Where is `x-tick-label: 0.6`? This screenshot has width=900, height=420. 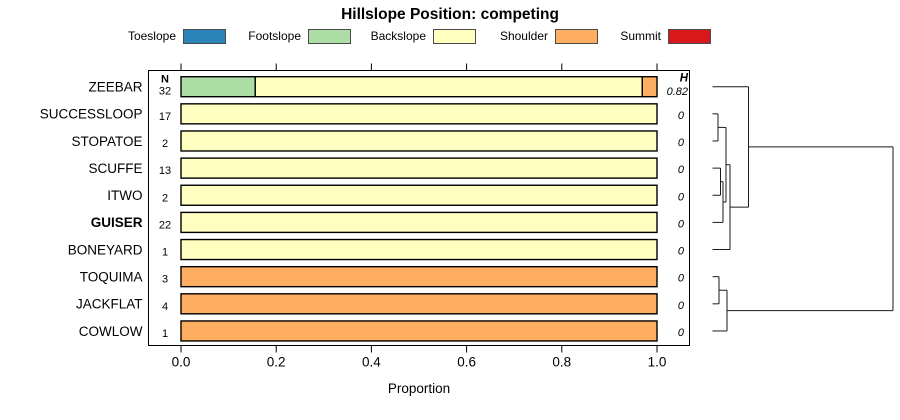
x-tick-label: 0.6 is located at coordinates (466, 362).